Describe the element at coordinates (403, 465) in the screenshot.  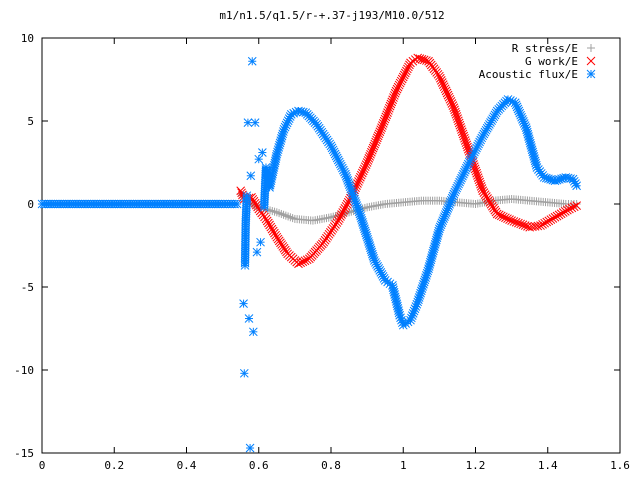
I see `x-tick-label: 1` at that location.